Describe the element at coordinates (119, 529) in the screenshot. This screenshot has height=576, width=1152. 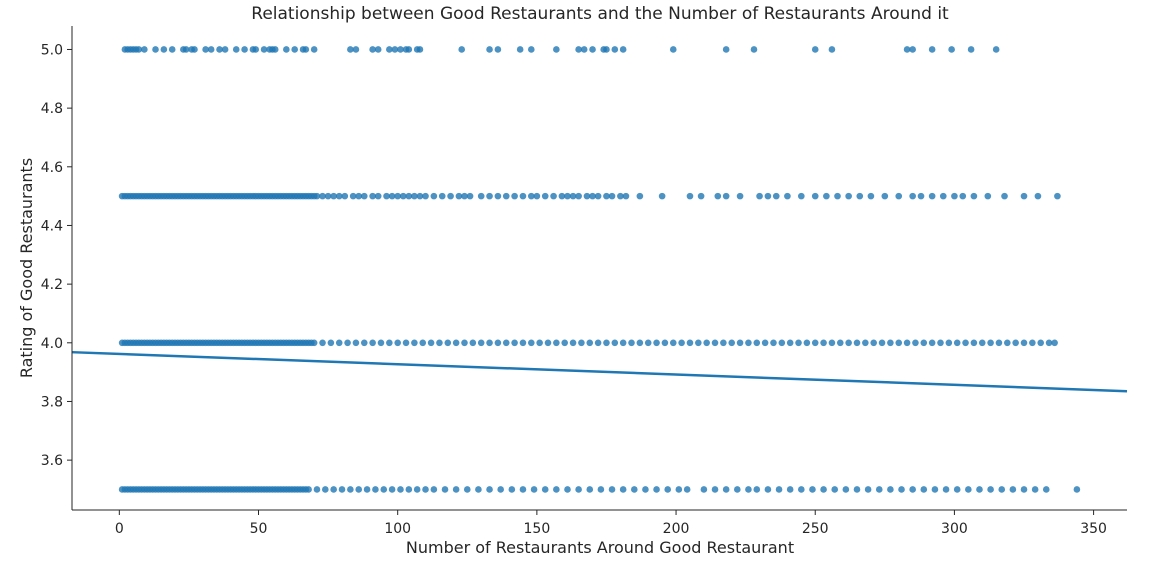
I see `x-tick-label: 0` at that location.